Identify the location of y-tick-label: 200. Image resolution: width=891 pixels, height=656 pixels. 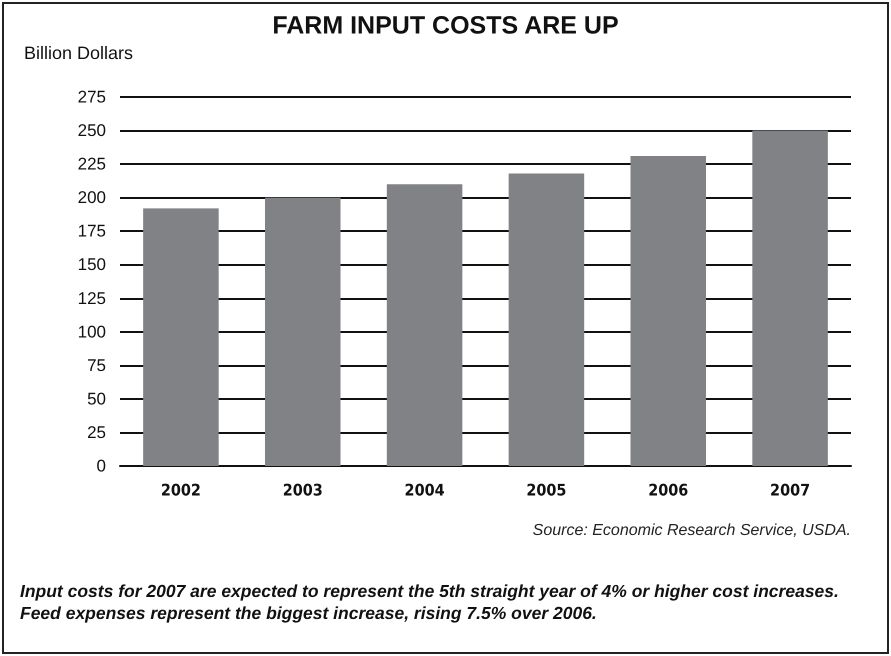
(92, 198).